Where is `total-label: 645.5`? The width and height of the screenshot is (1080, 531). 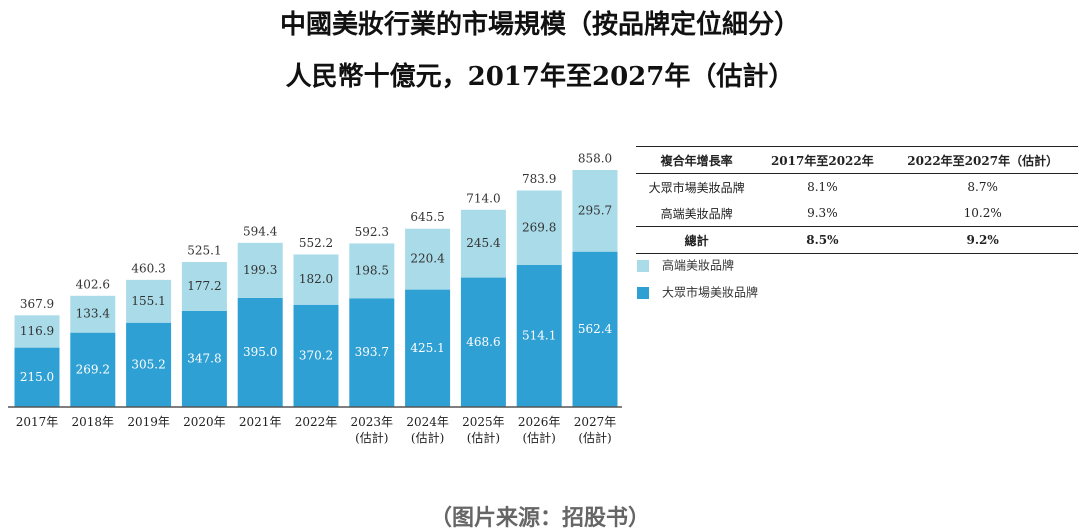
total-label: 645.5 is located at coordinates (427, 217).